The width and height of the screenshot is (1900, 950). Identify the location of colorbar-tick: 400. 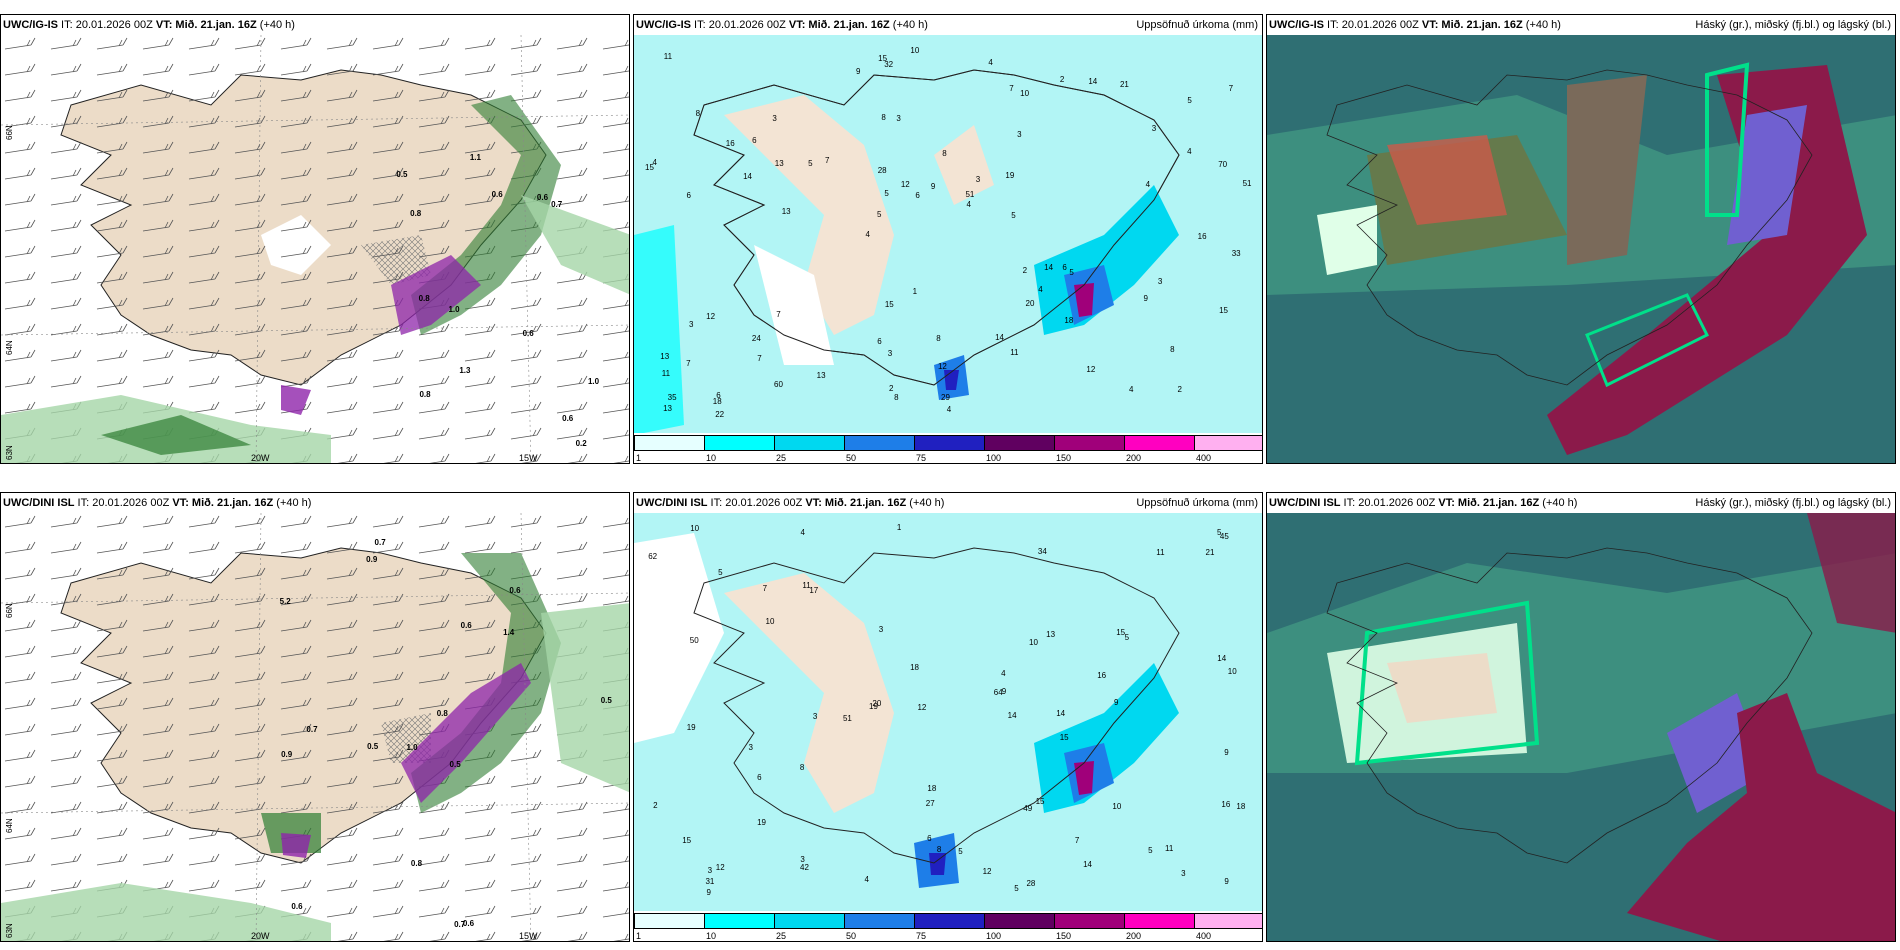
(1204, 936).